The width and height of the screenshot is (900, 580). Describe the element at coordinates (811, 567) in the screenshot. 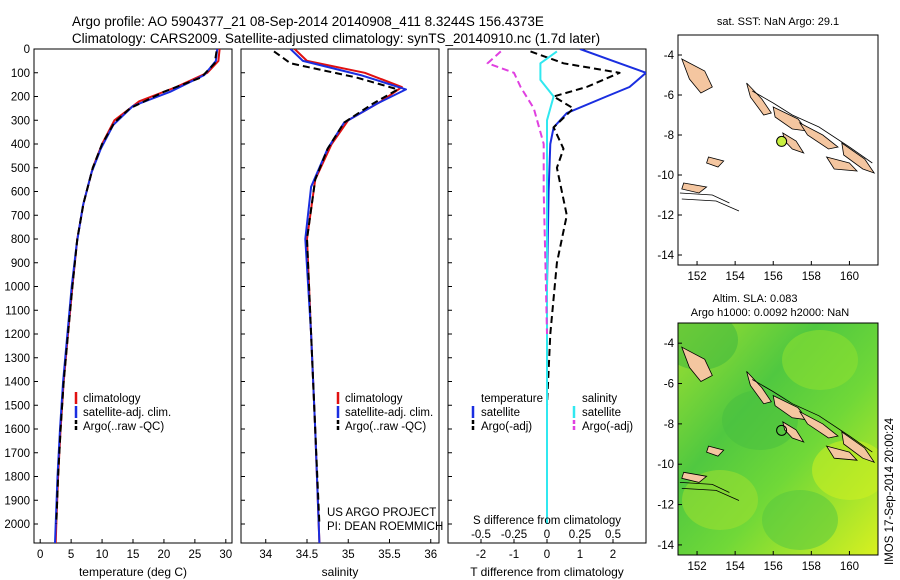

I see `map-x-tick-label: 158` at that location.